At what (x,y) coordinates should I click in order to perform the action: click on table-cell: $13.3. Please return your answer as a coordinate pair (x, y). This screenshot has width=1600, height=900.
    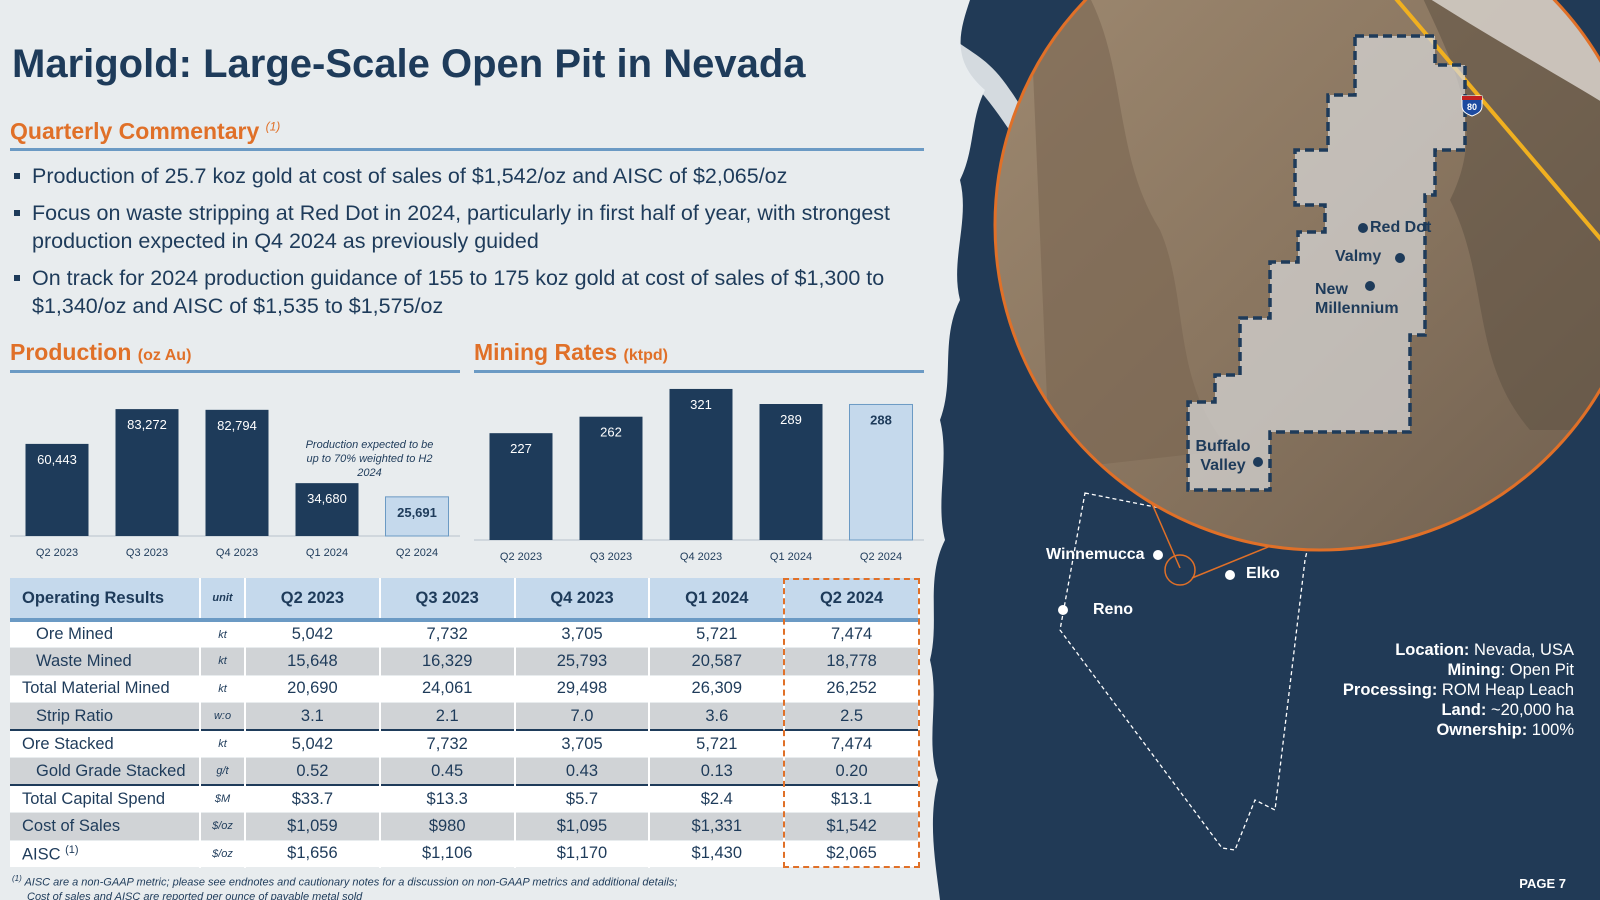
    Looking at the image, I should click on (447, 798).